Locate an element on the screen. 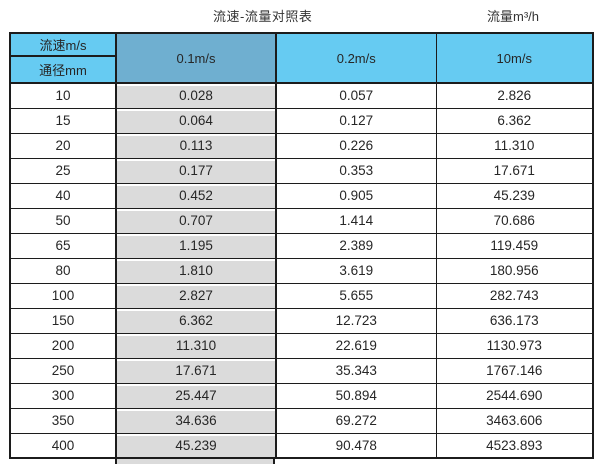  value-cell-10ms: 282.743 is located at coordinates (514, 295).